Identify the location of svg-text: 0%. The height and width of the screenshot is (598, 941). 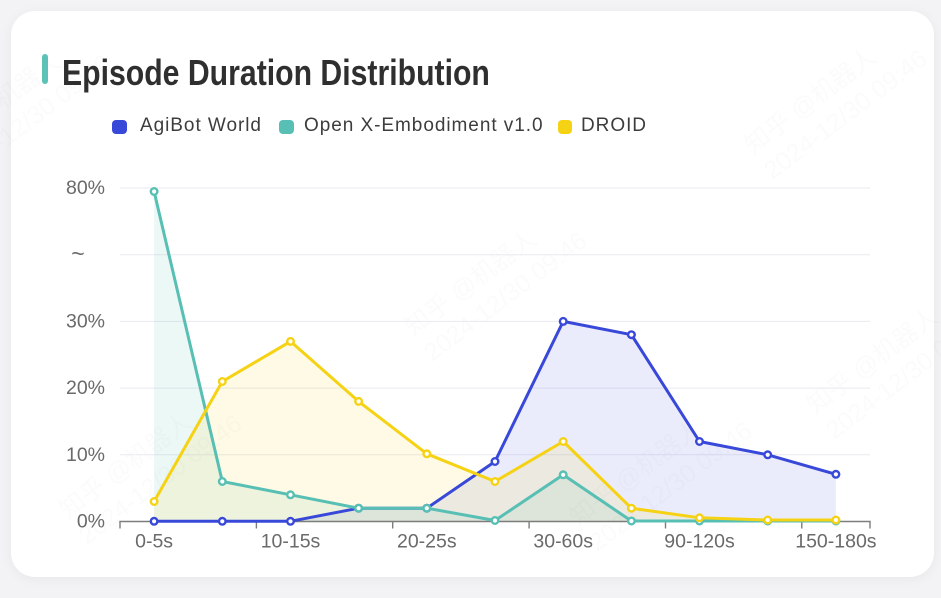
(91, 522).